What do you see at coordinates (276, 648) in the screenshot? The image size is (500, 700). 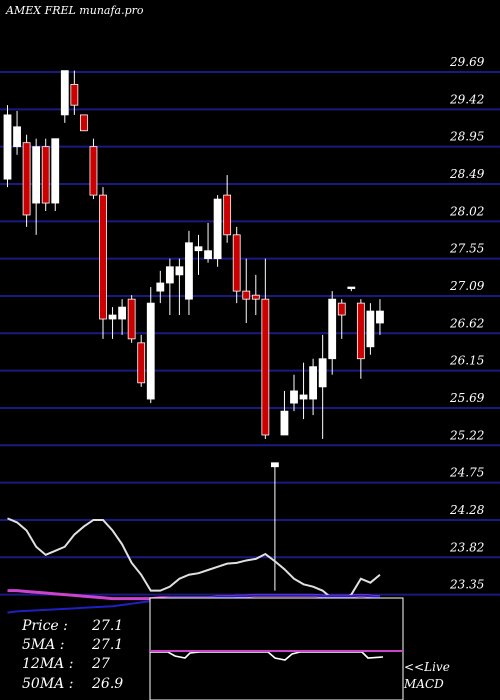 I see `macd-panel` at bounding box center [276, 648].